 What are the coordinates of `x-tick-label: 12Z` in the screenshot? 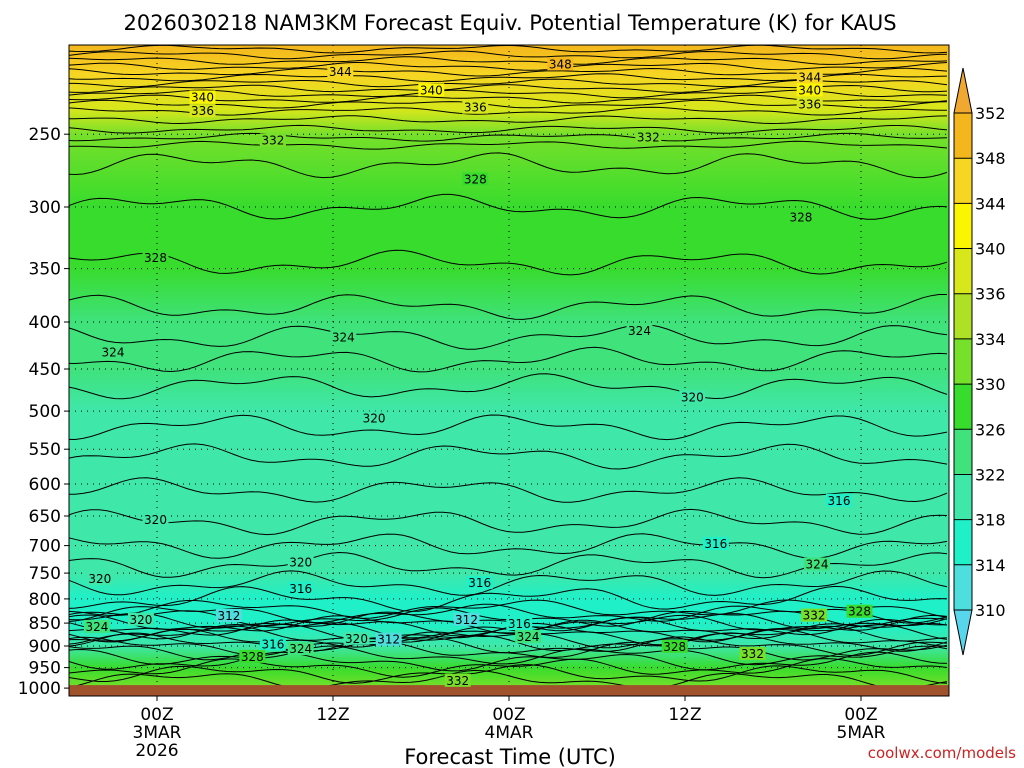 It's located at (684, 715).